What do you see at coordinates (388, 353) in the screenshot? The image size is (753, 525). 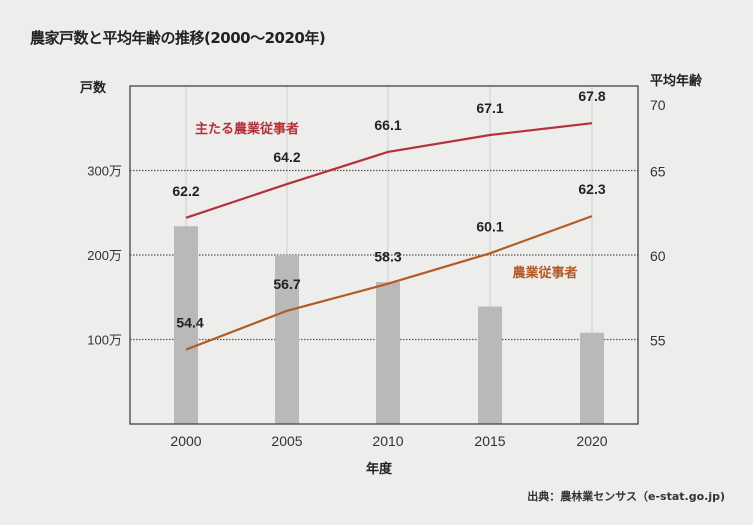 I see `bar-2010` at bounding box center [388, 353].